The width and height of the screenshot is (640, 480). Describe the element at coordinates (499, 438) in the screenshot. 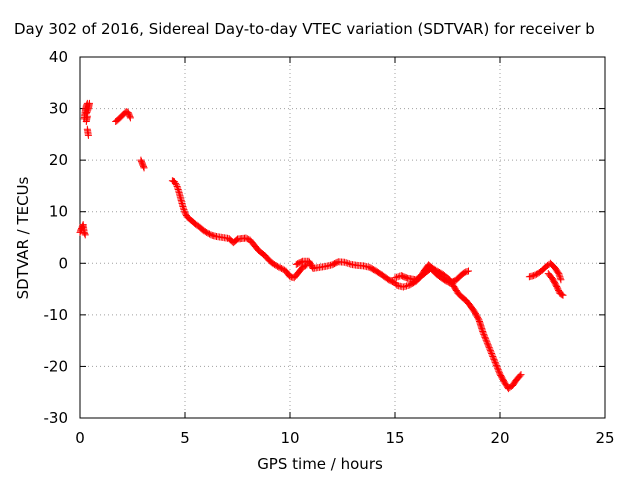

I see `x-tick-label: 20` at that location.